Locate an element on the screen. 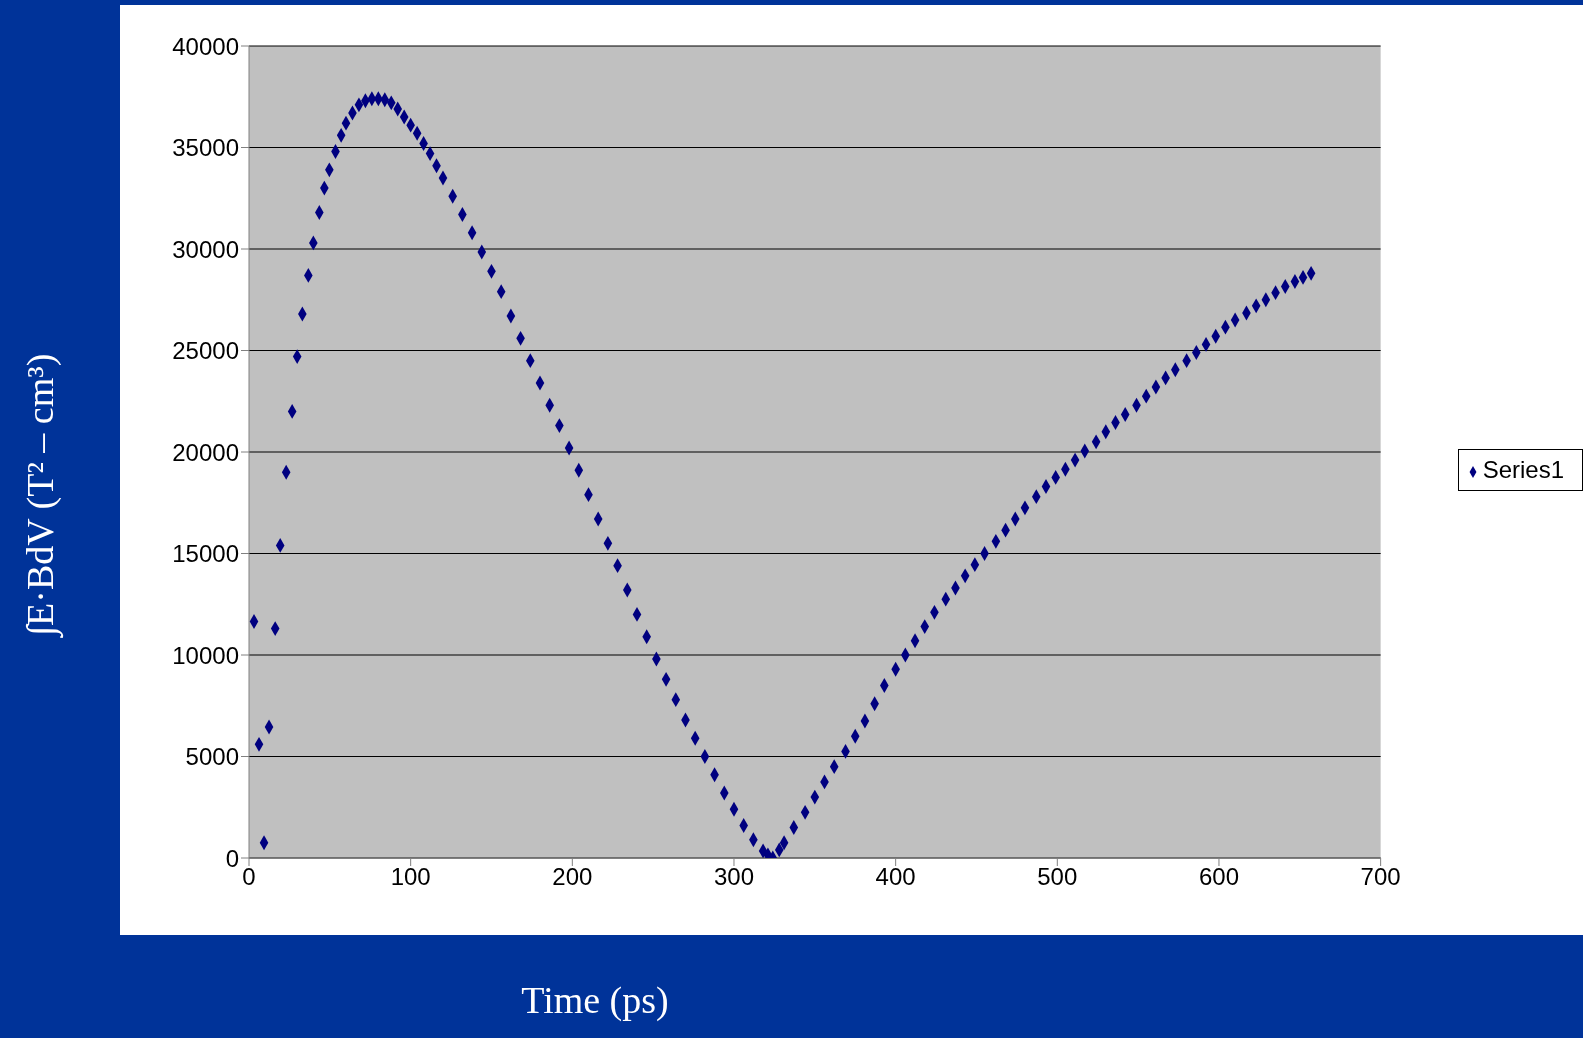  x-tick-label: 100 is located at coordinates (410, 877).